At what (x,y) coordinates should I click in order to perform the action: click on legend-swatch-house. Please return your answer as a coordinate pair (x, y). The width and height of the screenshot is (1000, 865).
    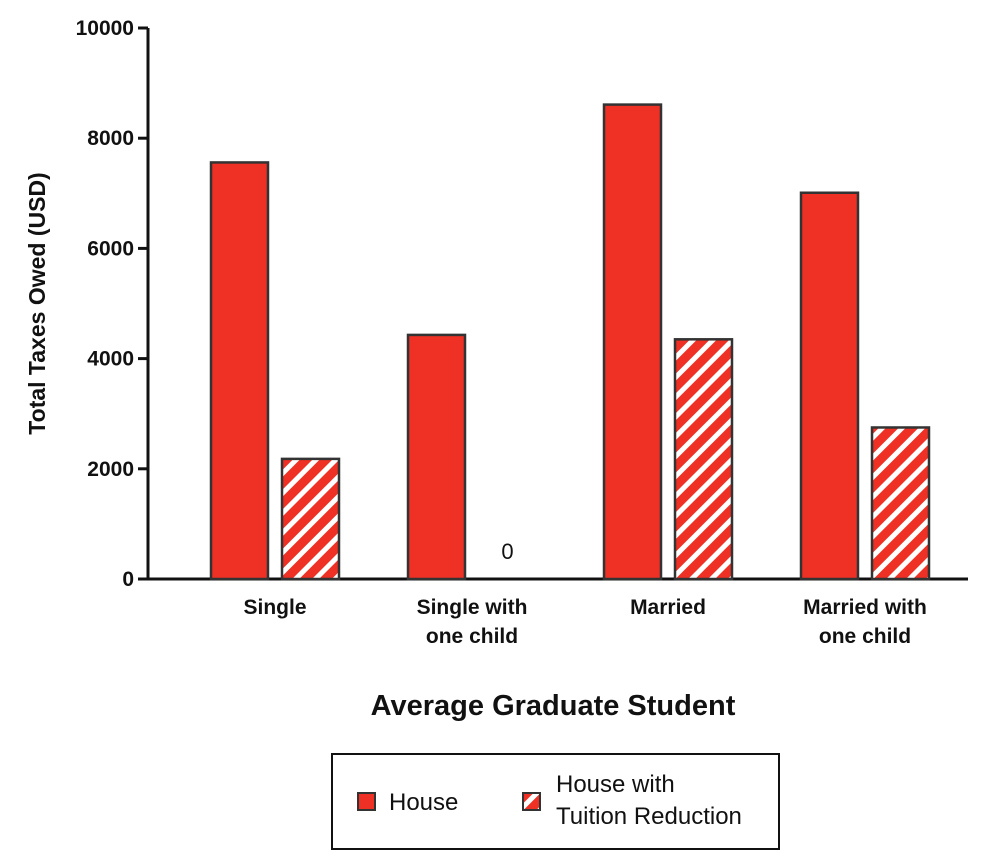
    Looking at the image, I should click on (366, 801).